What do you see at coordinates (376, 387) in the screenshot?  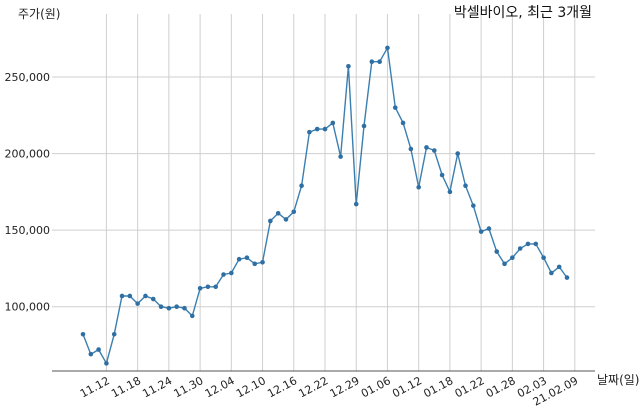 I see `x-tick-label: 01.06` at bounding box center [376, 387].